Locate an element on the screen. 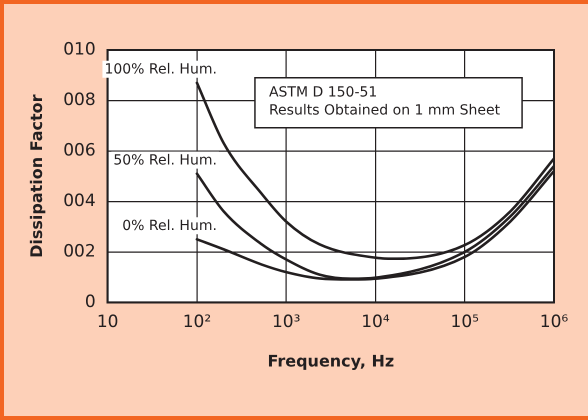  series-label: 100% Rel. Hum. is located at coordinates (160, 69).